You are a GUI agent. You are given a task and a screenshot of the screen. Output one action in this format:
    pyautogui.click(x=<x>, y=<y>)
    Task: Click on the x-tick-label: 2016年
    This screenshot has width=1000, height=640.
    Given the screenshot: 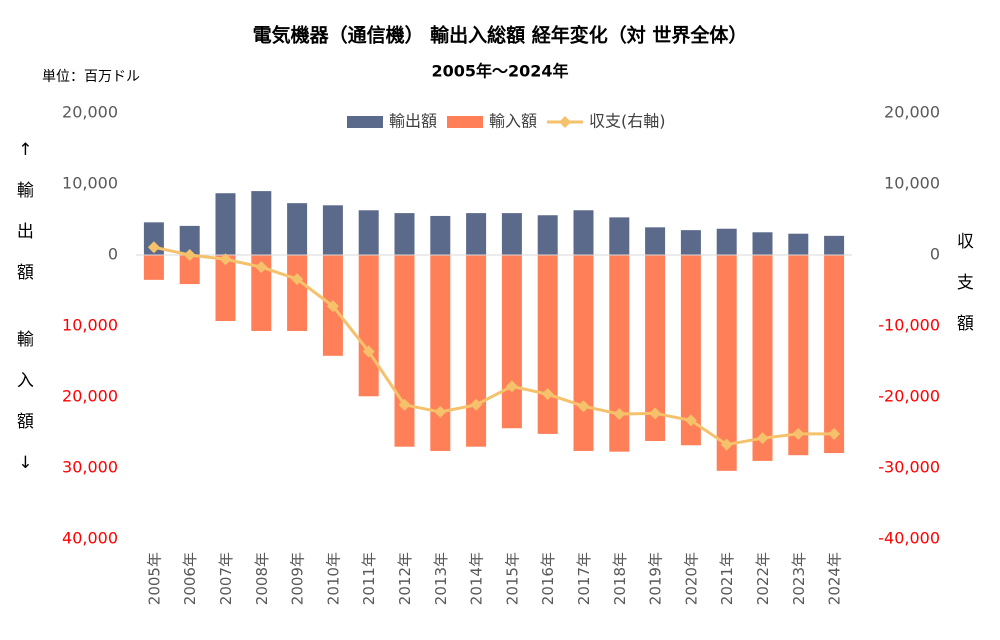 What is the action you would take?
    pyautogui.click(x=548, y=578)
    